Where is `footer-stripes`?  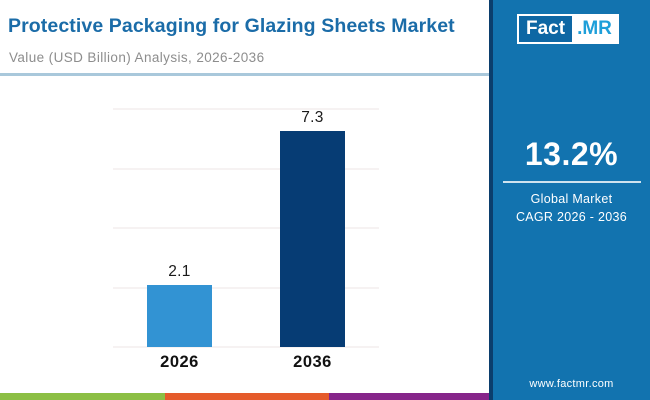
footer-stripes is located at coordinates (244, 396).